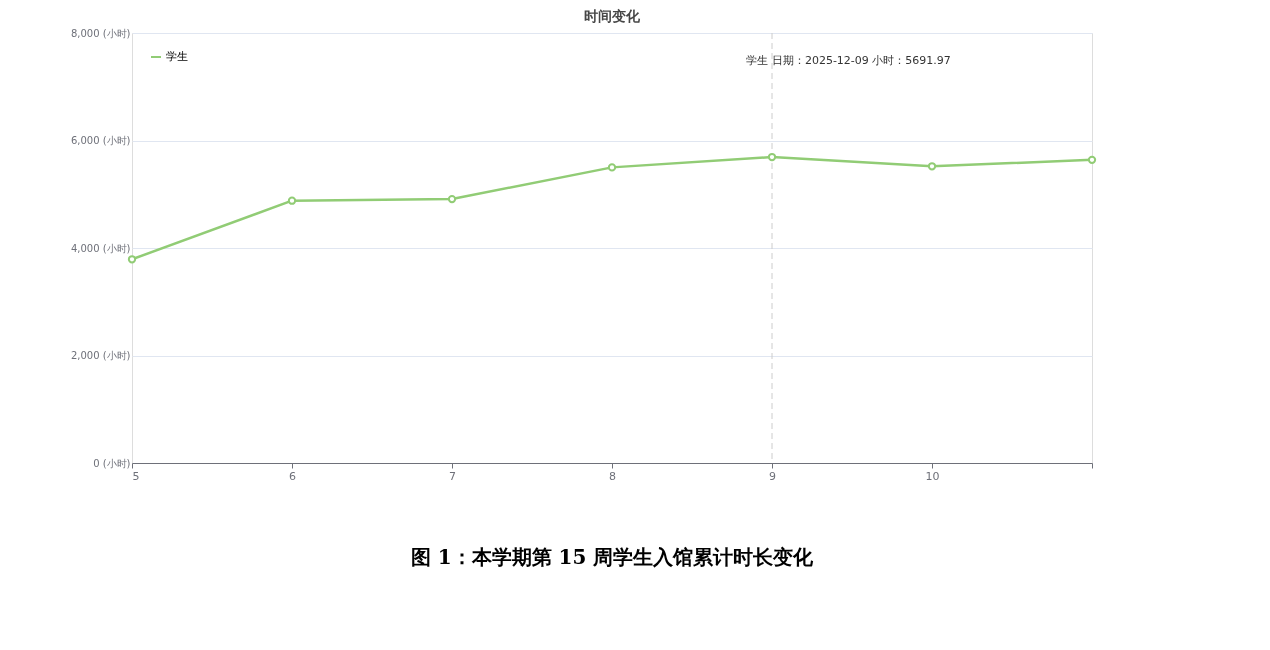 The image size is (1270, 650). I want to click on y-tick-label: 8,000 (小时), so click(100, 33).